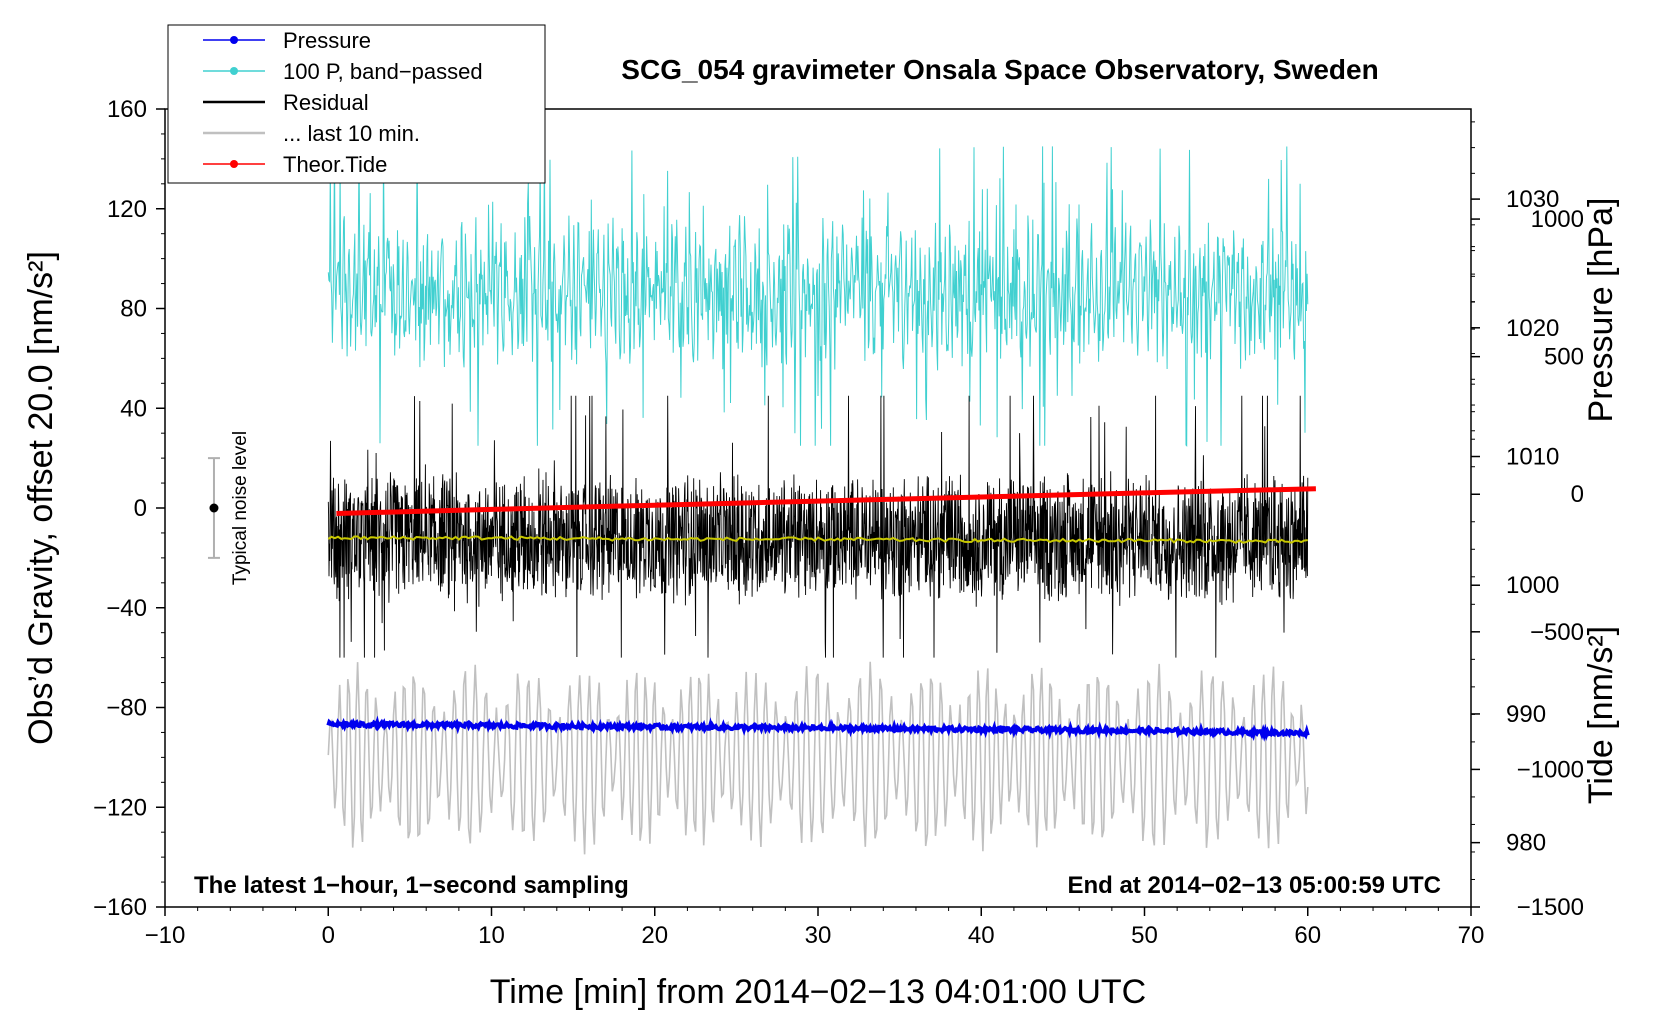 The width and height of the screenshot is (1660, 1020). I want to click on x-tick-label: −10, so click(165, 935).